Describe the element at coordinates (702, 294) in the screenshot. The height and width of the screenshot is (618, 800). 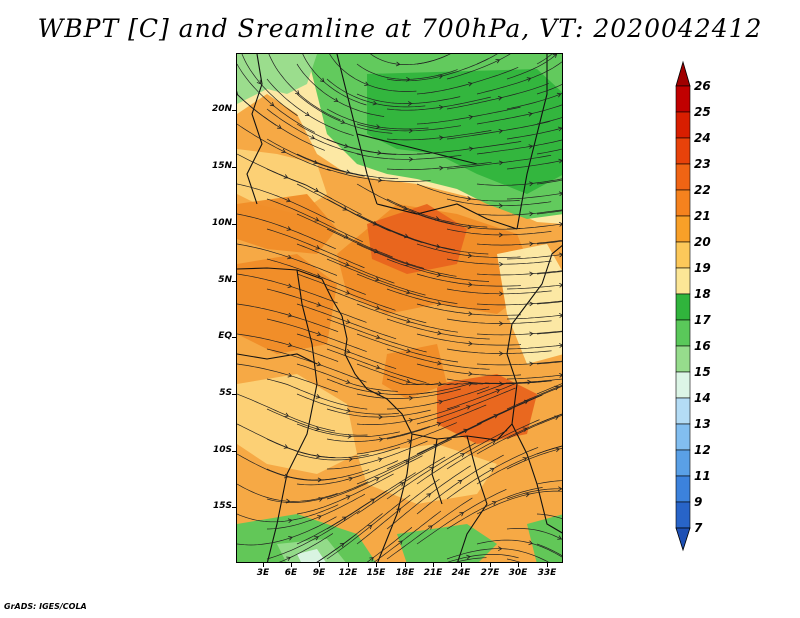
I see `colorbar-label: 18` at that location.